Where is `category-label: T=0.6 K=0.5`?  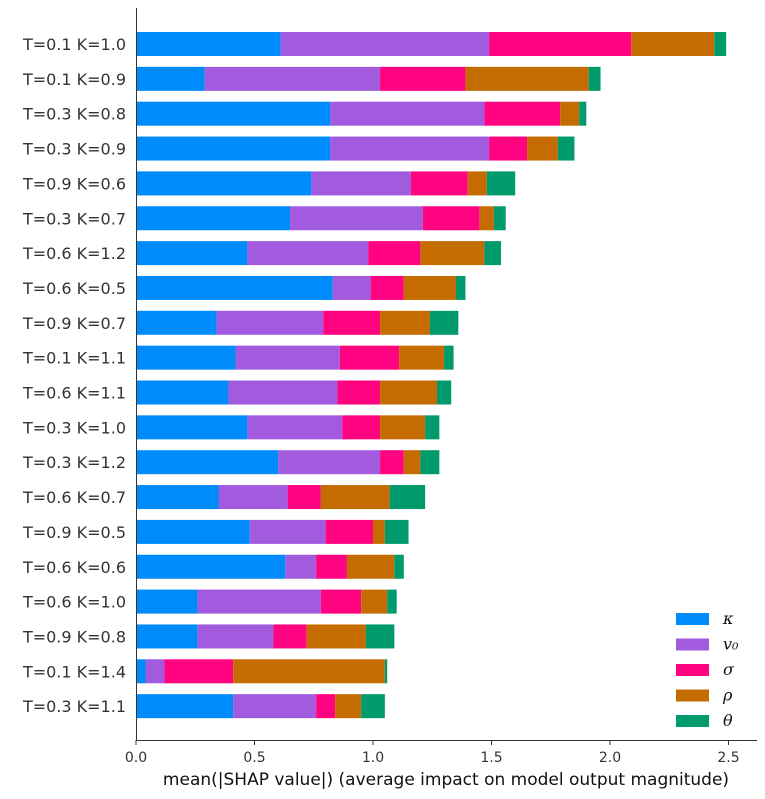 category-label: T=0.6 K=0.5 is located at coordinates (74, 288).